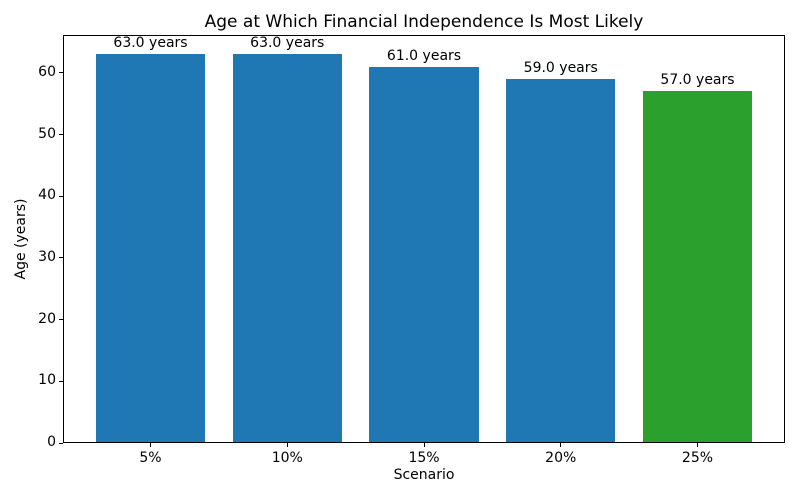 The width and height of the screenshot is (800, 500). What do you see at coordinates (561, 458) in the screenshot?
I see `x-tick-label: 20%` at bounding box center [561, 458].